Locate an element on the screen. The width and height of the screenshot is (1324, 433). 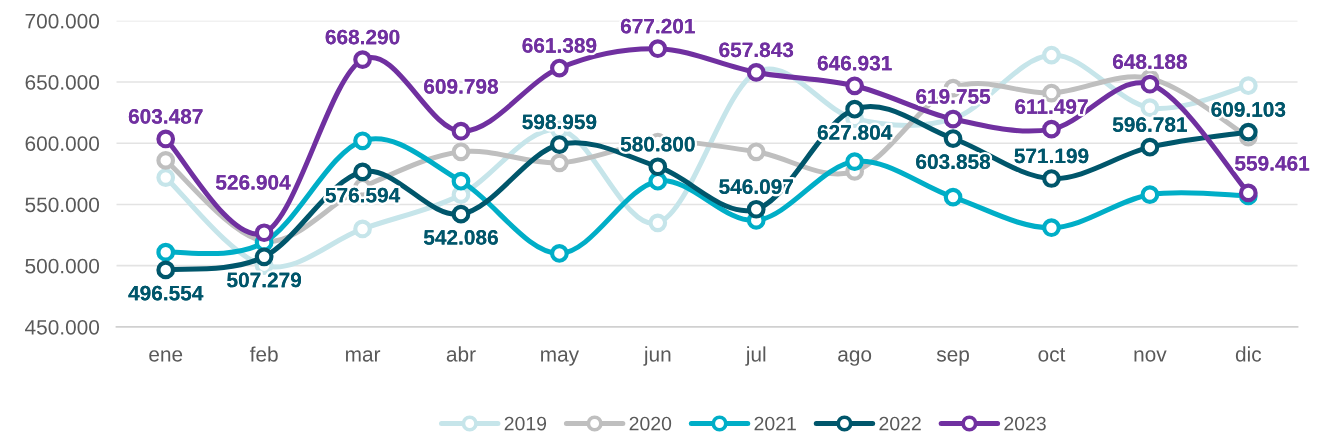
data-label: 507.279 is located at coordinates (264, 280).